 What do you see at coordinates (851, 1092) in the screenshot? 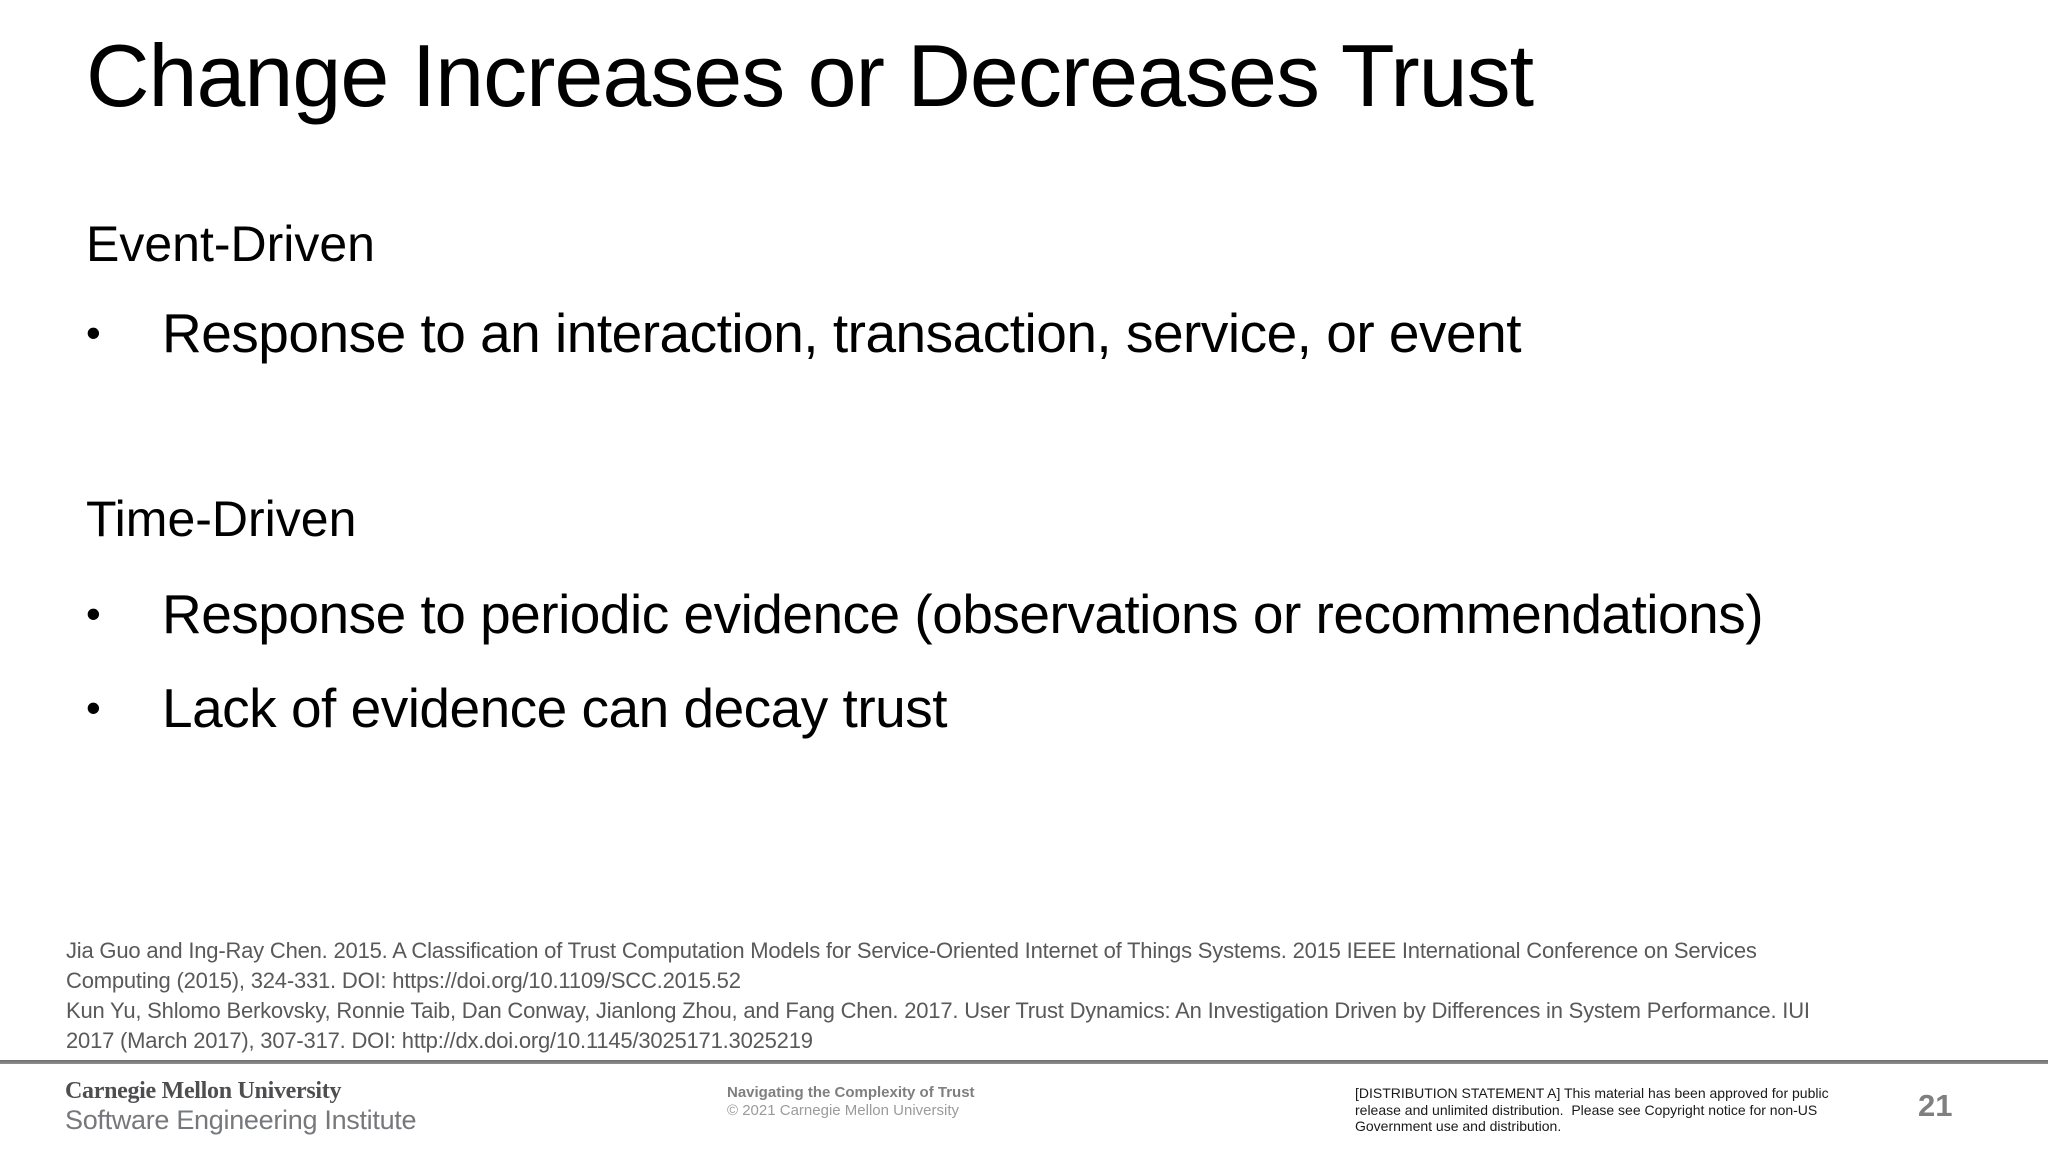
I see `deck-title: Navigating the Complexity of Trust` at bounding box center [851, 1092].